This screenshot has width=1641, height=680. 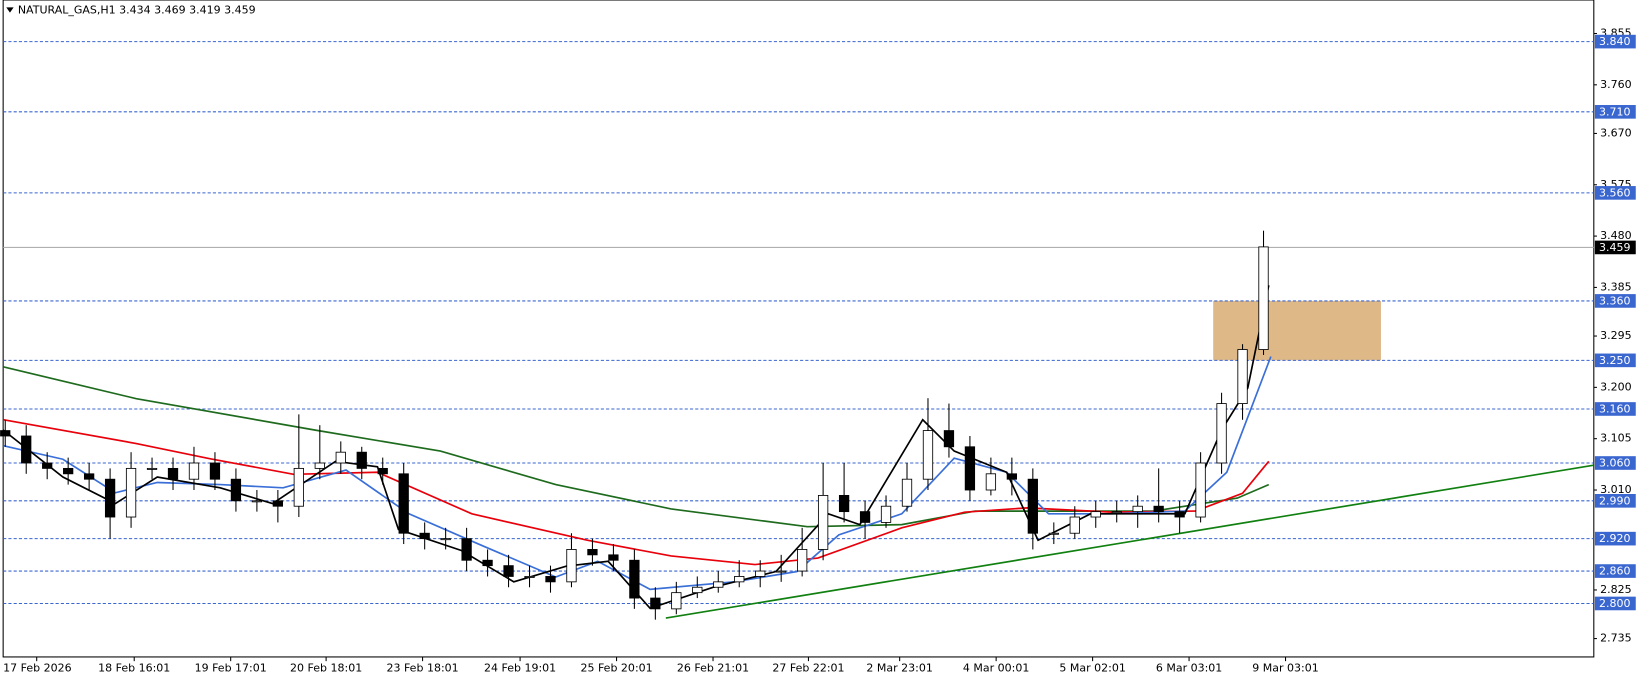 What do you see at coordinates (137, 9) in the screenshot?
I see `chart-title: NATURAL_GAS,H1 3.434 3.469 3.419 3.459` at bounding box center [137, 9].